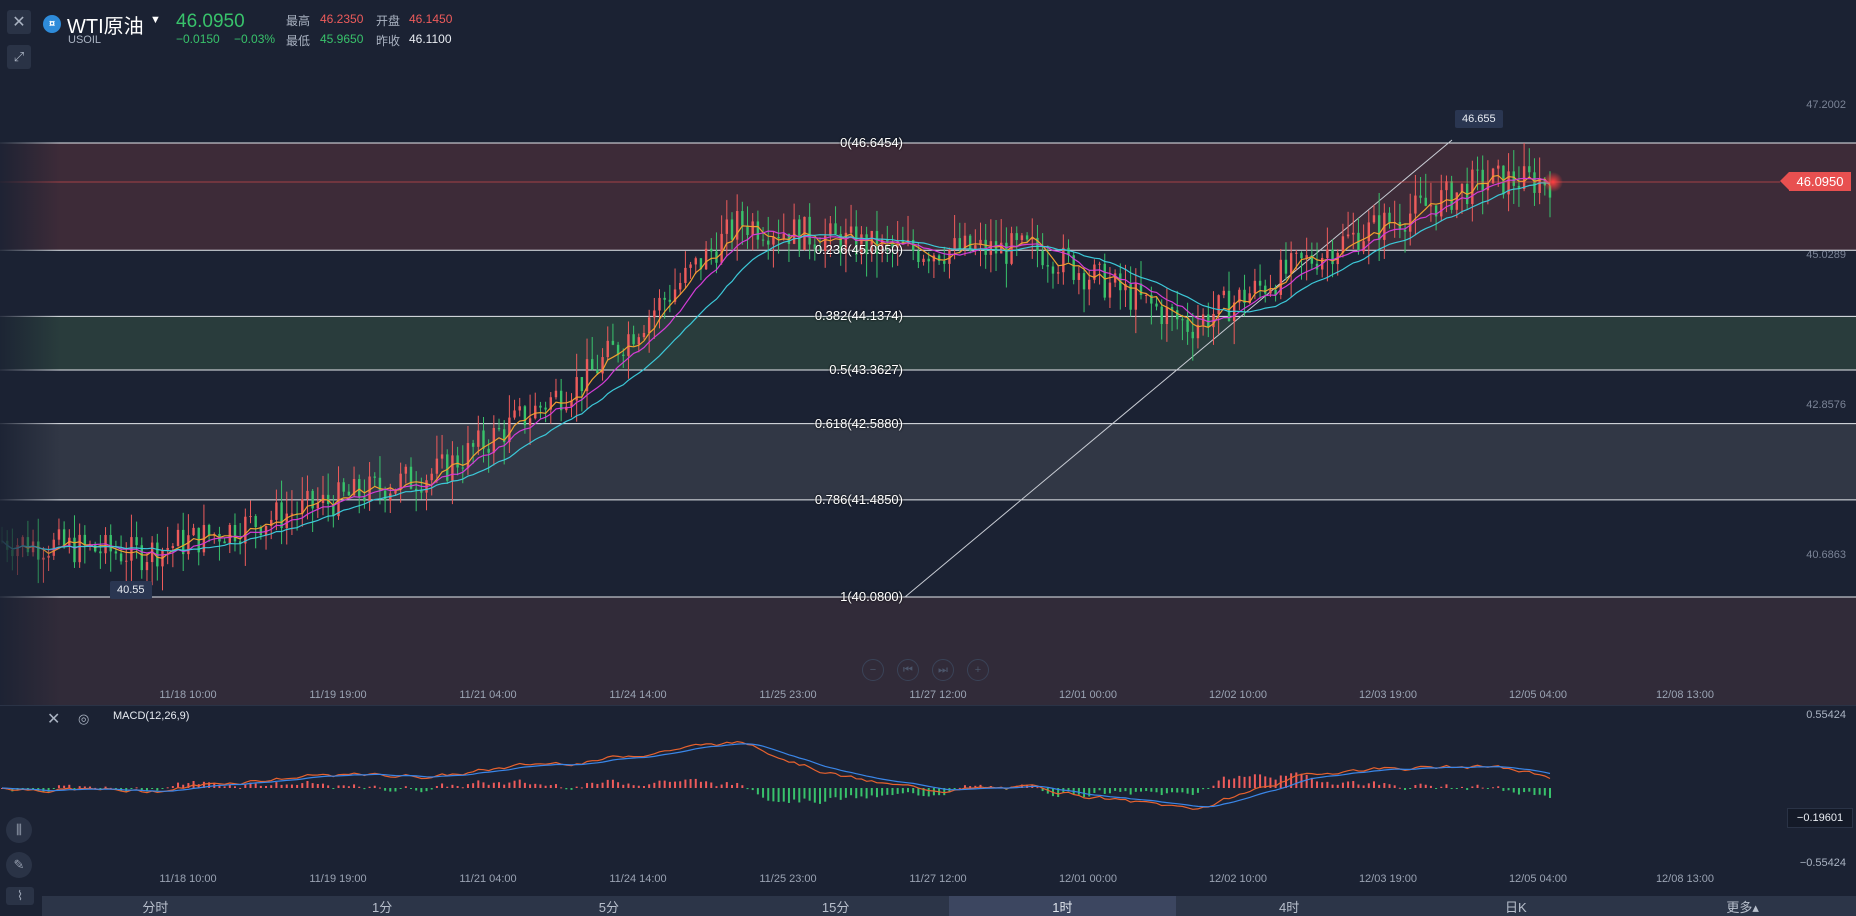 The height and width of the screenshot is (916, 1856). Describe the element at coordinates (1742, 907) in the screenshot. I see `tab-7: 更多▴` at that location.